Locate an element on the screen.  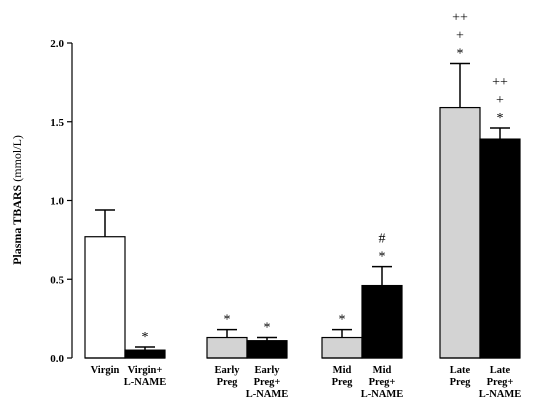
significance-marker: # is located at coordinates (382, 239).